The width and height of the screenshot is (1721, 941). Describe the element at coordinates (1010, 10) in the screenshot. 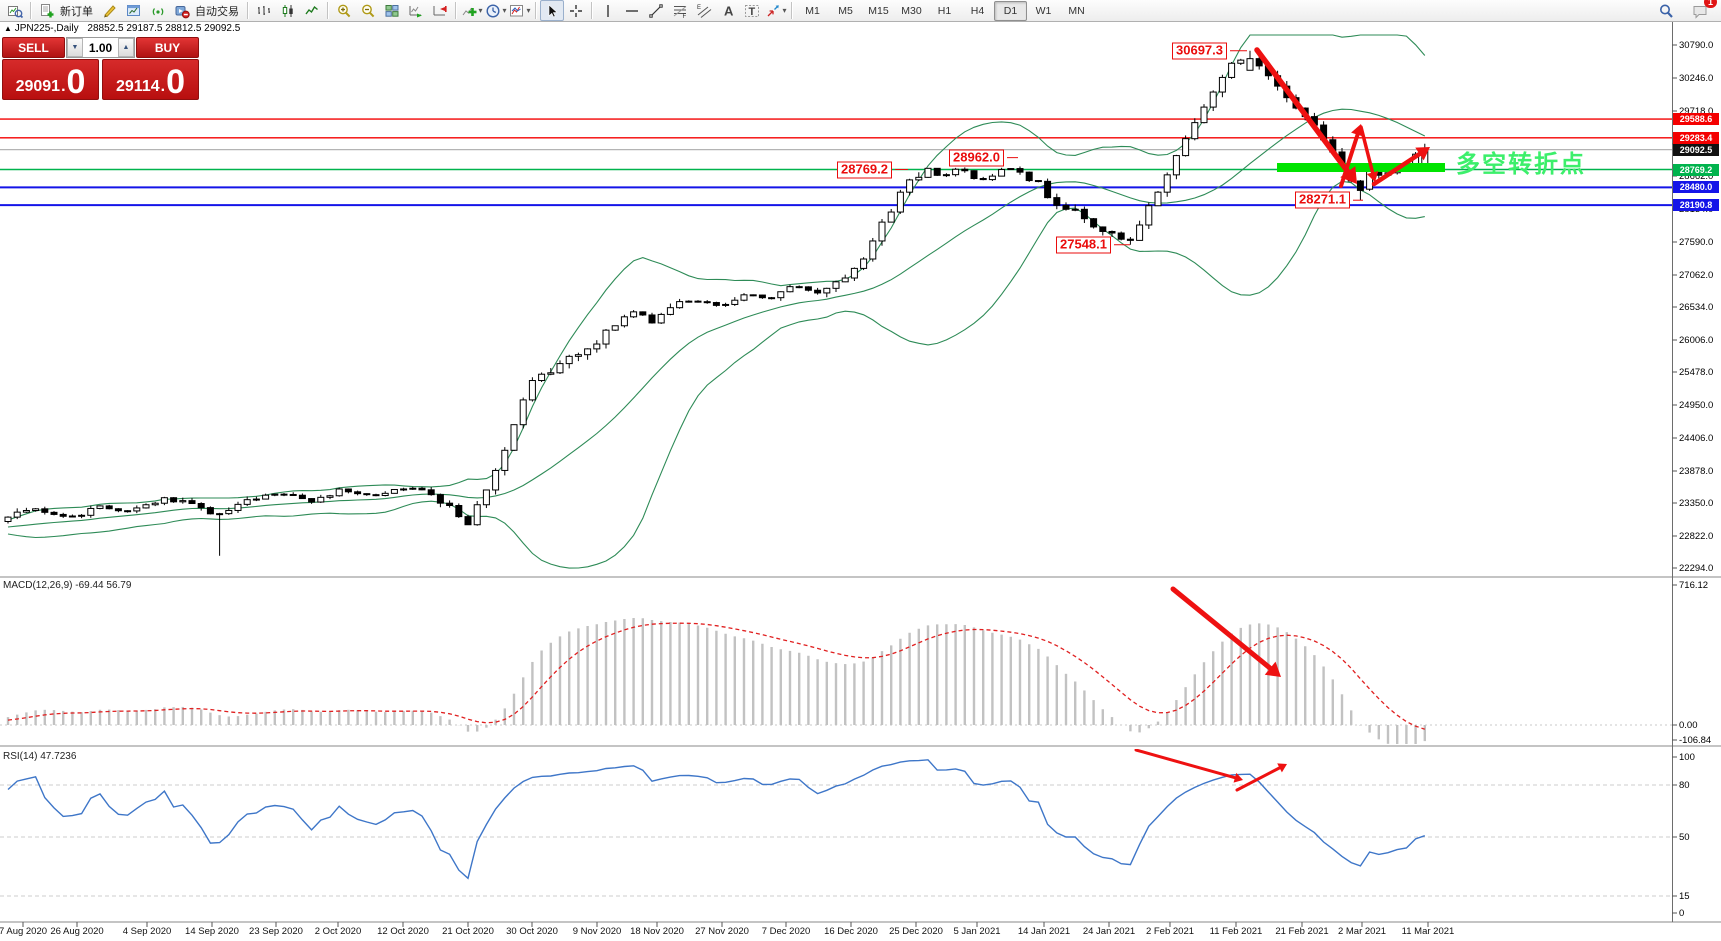

I see `timeframe-button-D1: D1` at that location.